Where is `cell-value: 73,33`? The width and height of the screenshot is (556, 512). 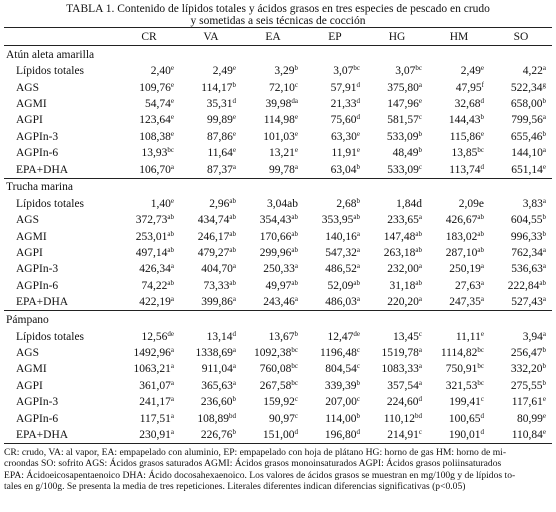
cell-value: 73,33 is located at coordinates (216, 285).